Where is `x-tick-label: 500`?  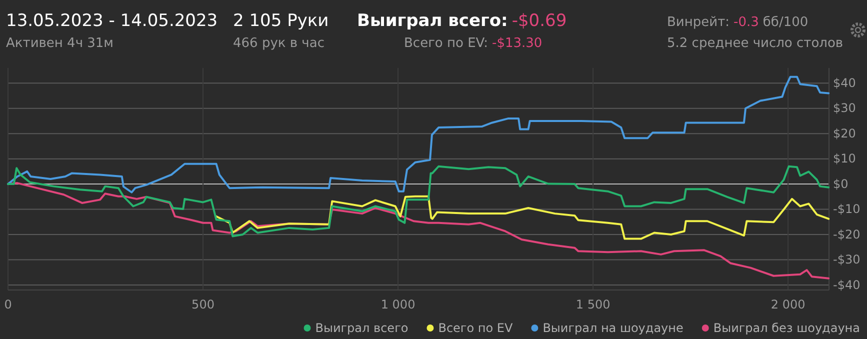 x-tick-label: 500 is located at coordinates (203, 305).